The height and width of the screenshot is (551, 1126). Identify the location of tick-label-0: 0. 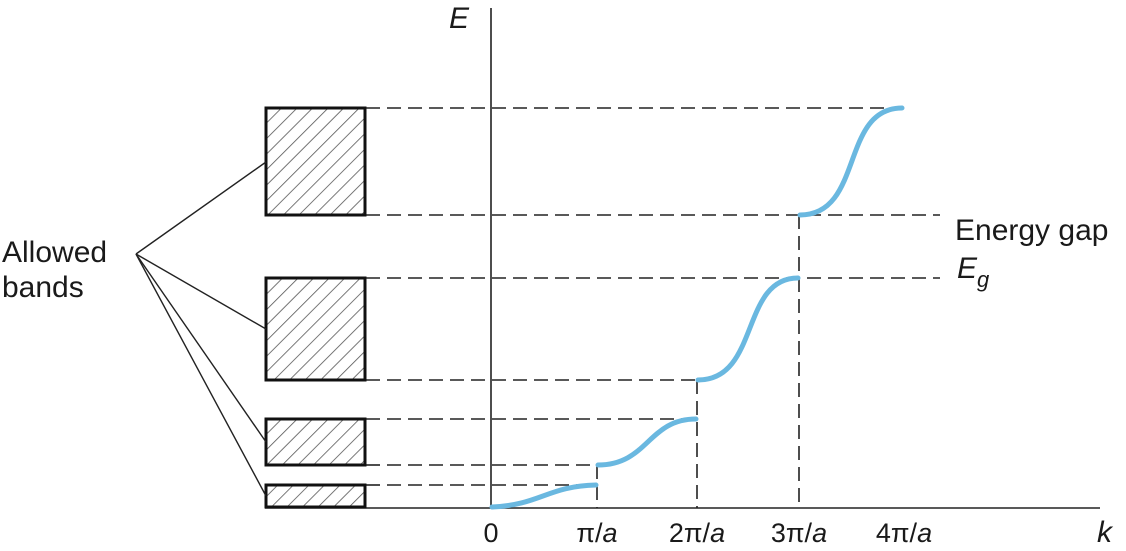
(490, 533).